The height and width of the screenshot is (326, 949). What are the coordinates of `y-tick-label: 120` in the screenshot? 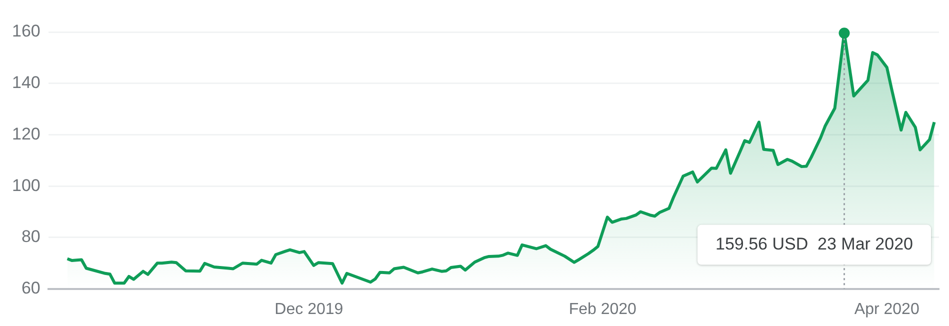 It's located at (26, 134).